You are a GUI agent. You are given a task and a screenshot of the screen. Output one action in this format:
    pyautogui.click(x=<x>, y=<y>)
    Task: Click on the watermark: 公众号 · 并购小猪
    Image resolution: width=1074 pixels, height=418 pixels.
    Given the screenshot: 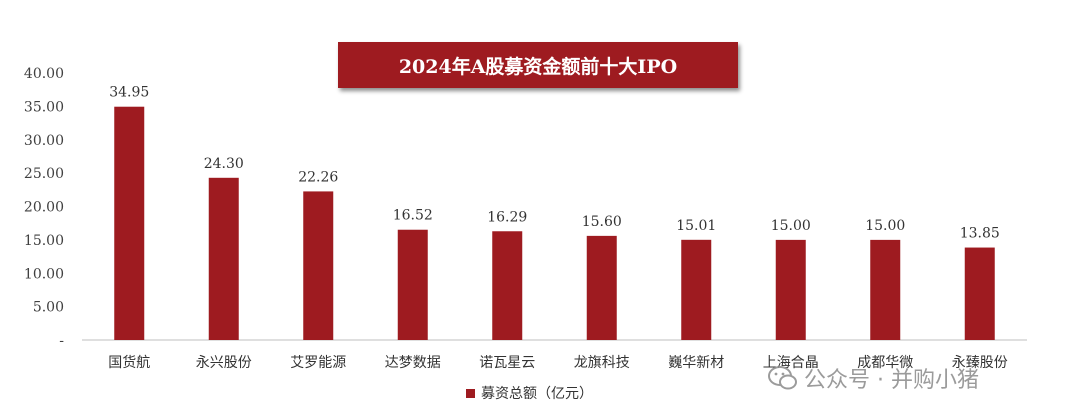 What is the action you would take?
    pyautogui.click(x=873, y=378)
    